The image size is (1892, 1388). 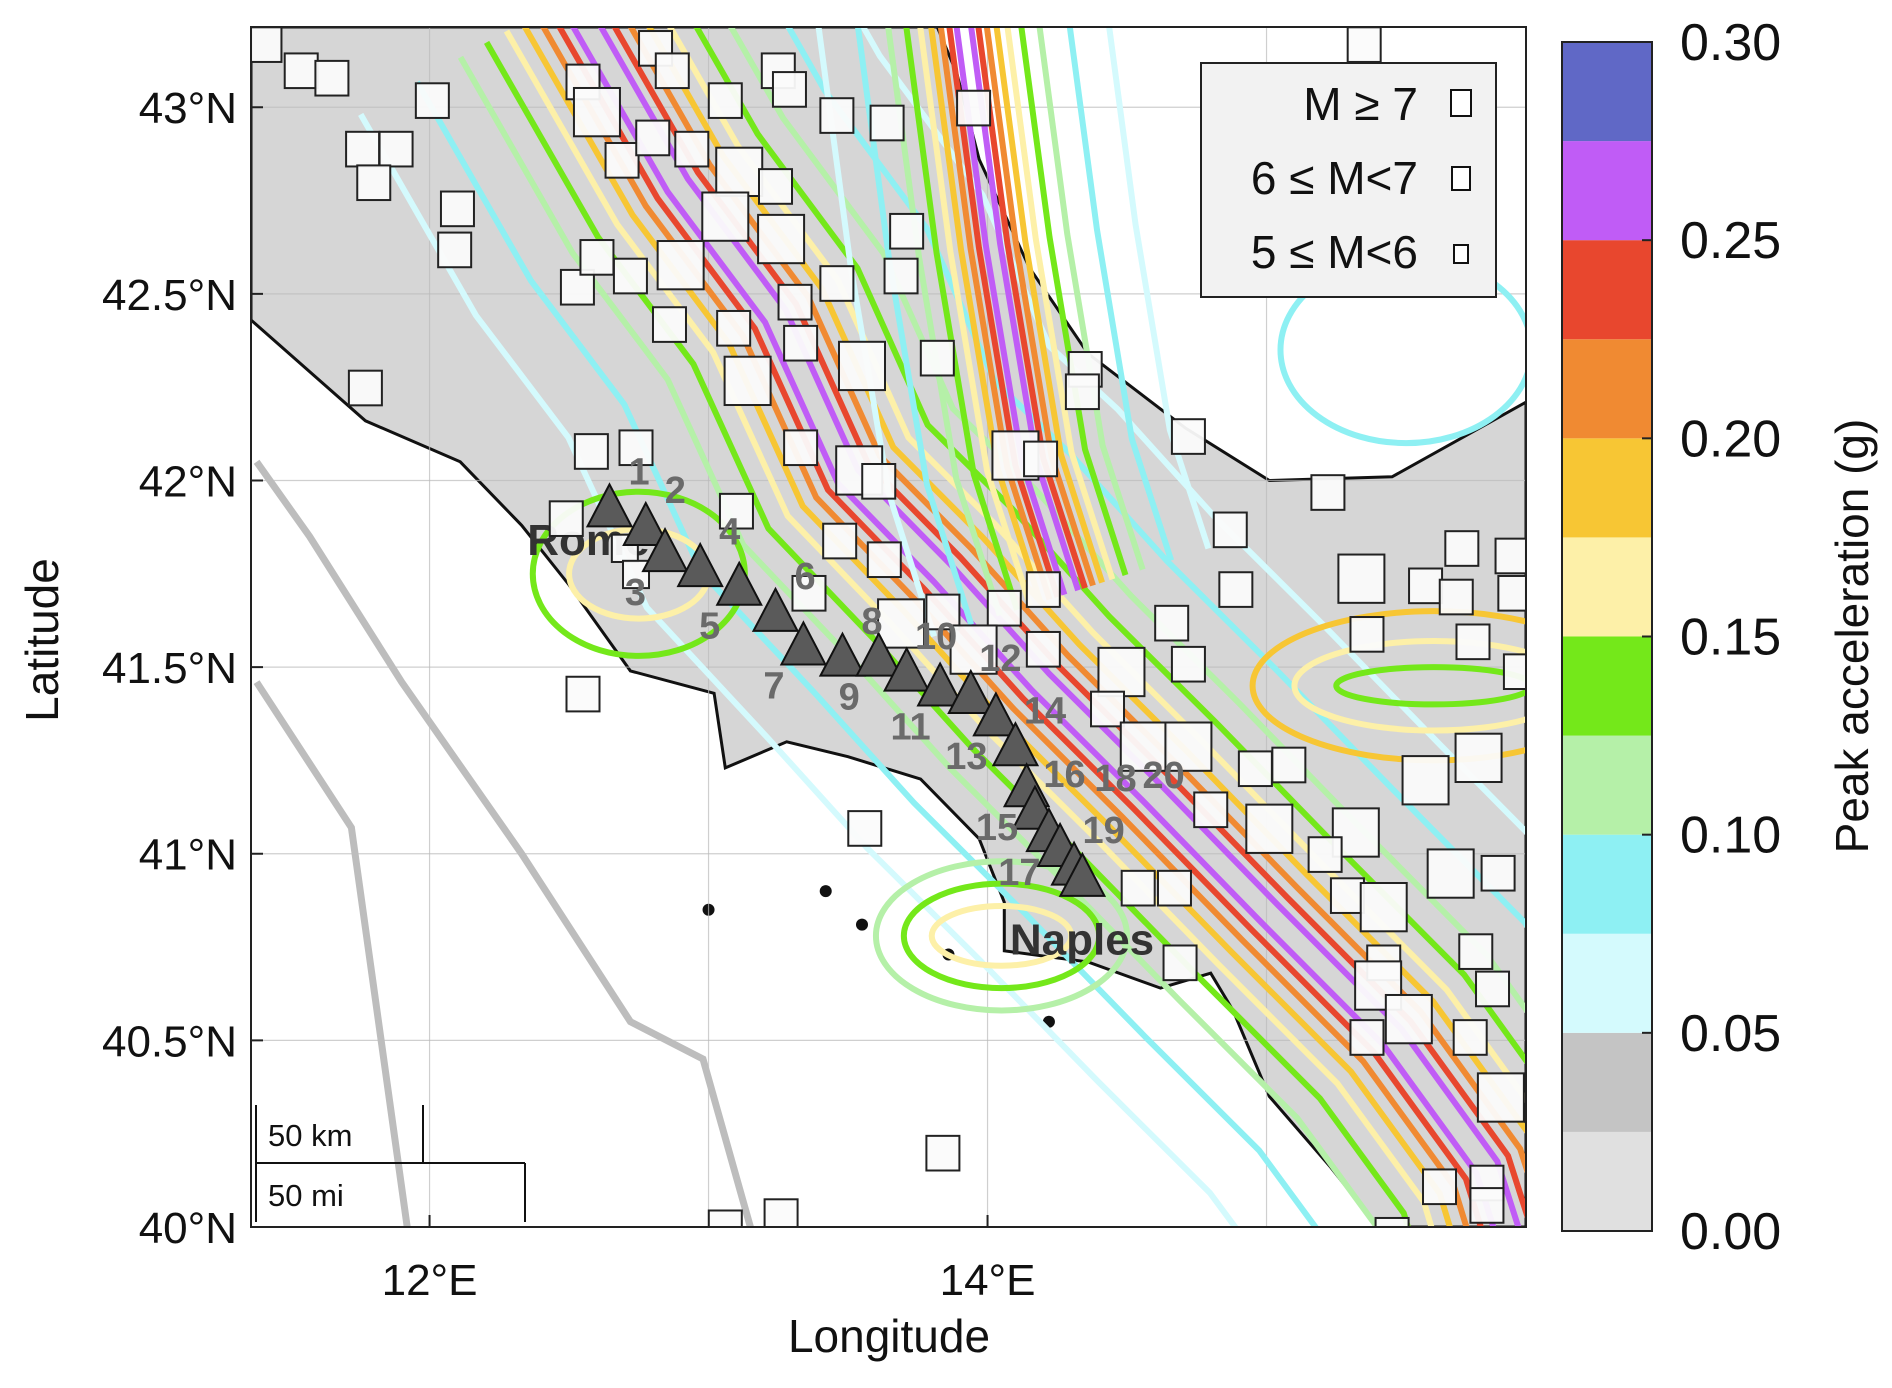 What do you see at coordinates (911, 727) in the screenshot?
I see `station-label: 11` at bounding box center [911, 727].